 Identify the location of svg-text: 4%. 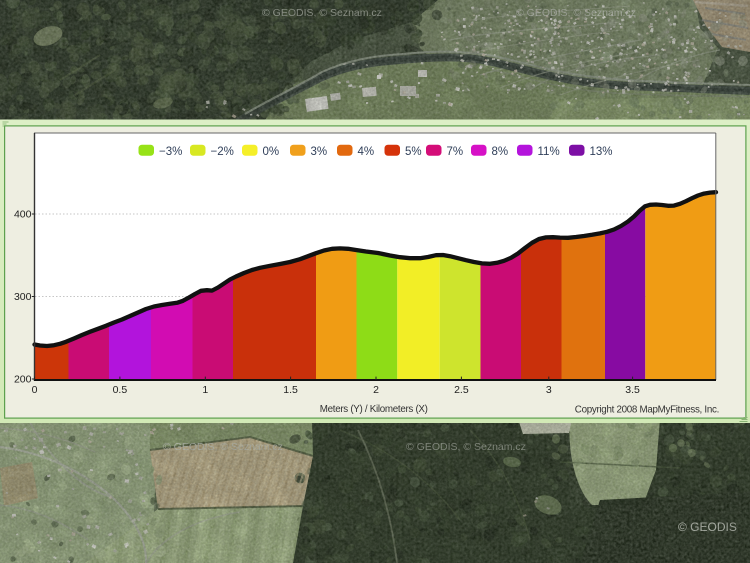
(366, 152).